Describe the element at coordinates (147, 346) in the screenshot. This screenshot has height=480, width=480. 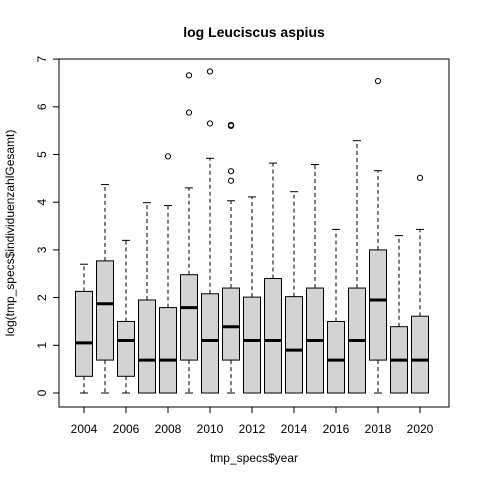
I see `box-2007` at that location.